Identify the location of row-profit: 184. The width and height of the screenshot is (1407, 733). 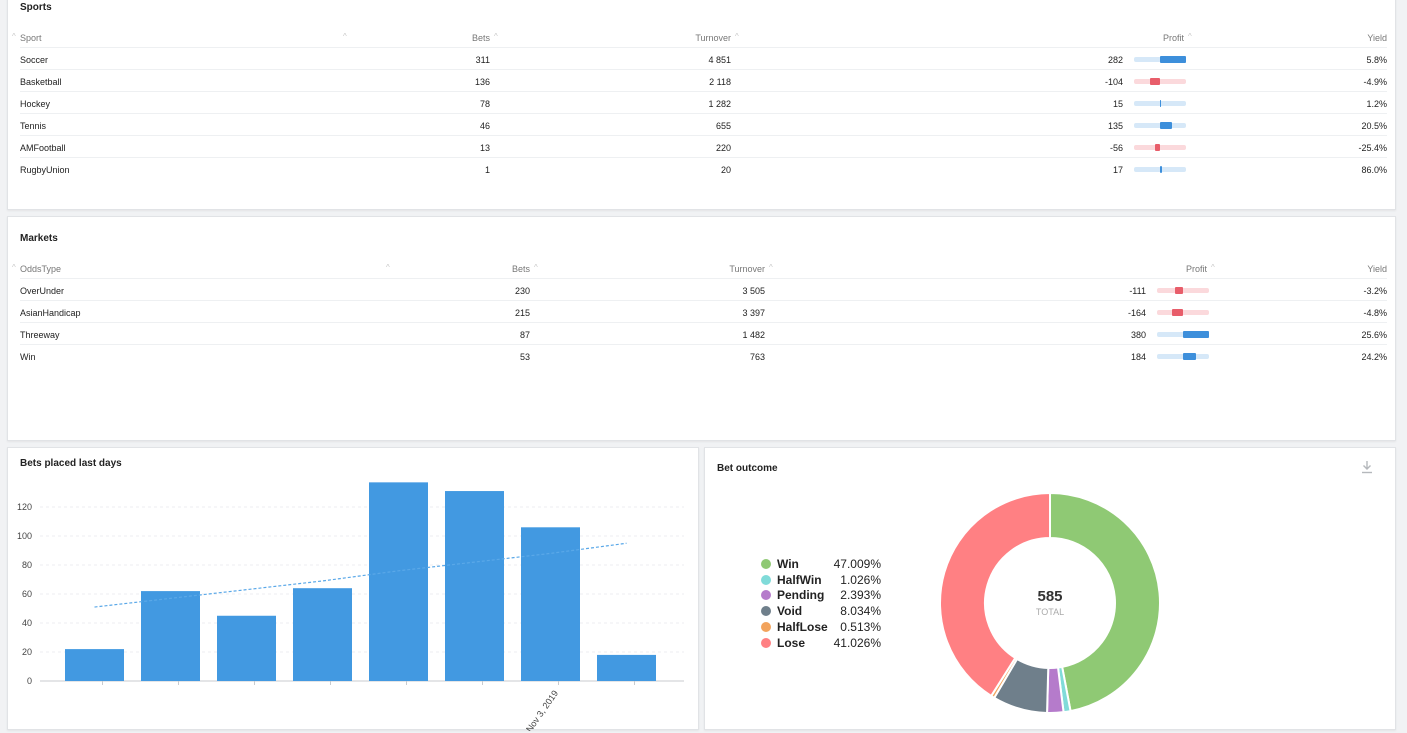
(1138, 357).